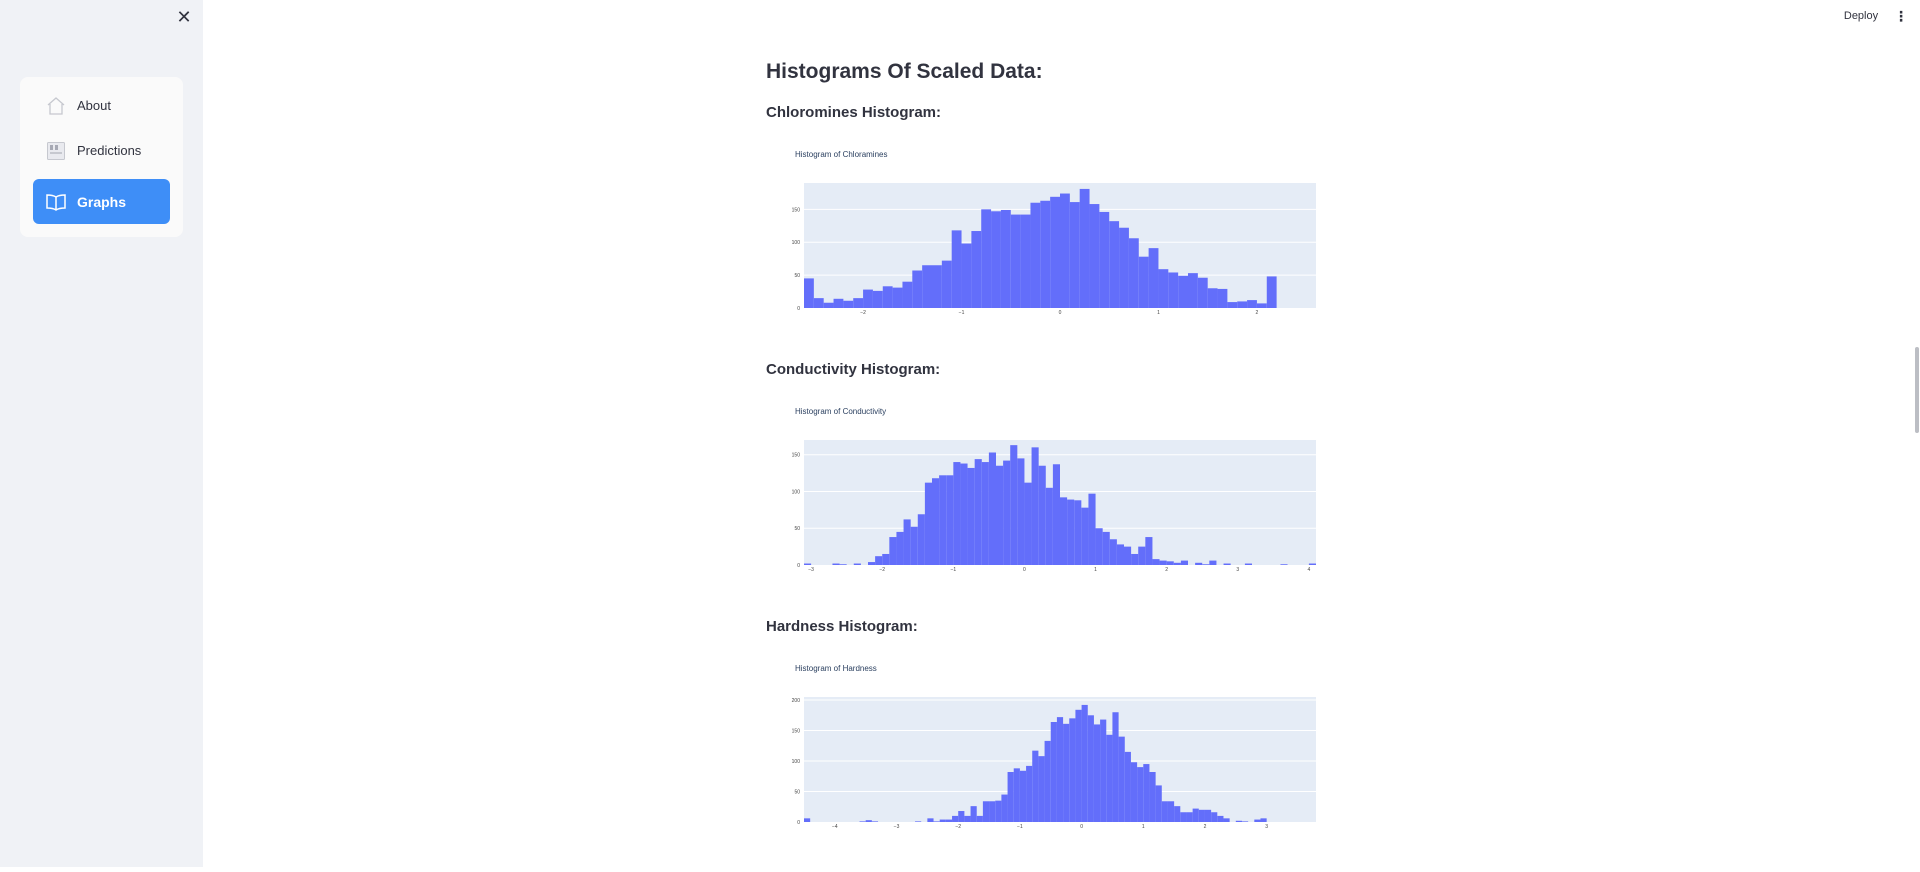 The width and height of the screenshot is (1920, 872). I want to click on nav-item-predictions: Predictions, so click(101, 150).